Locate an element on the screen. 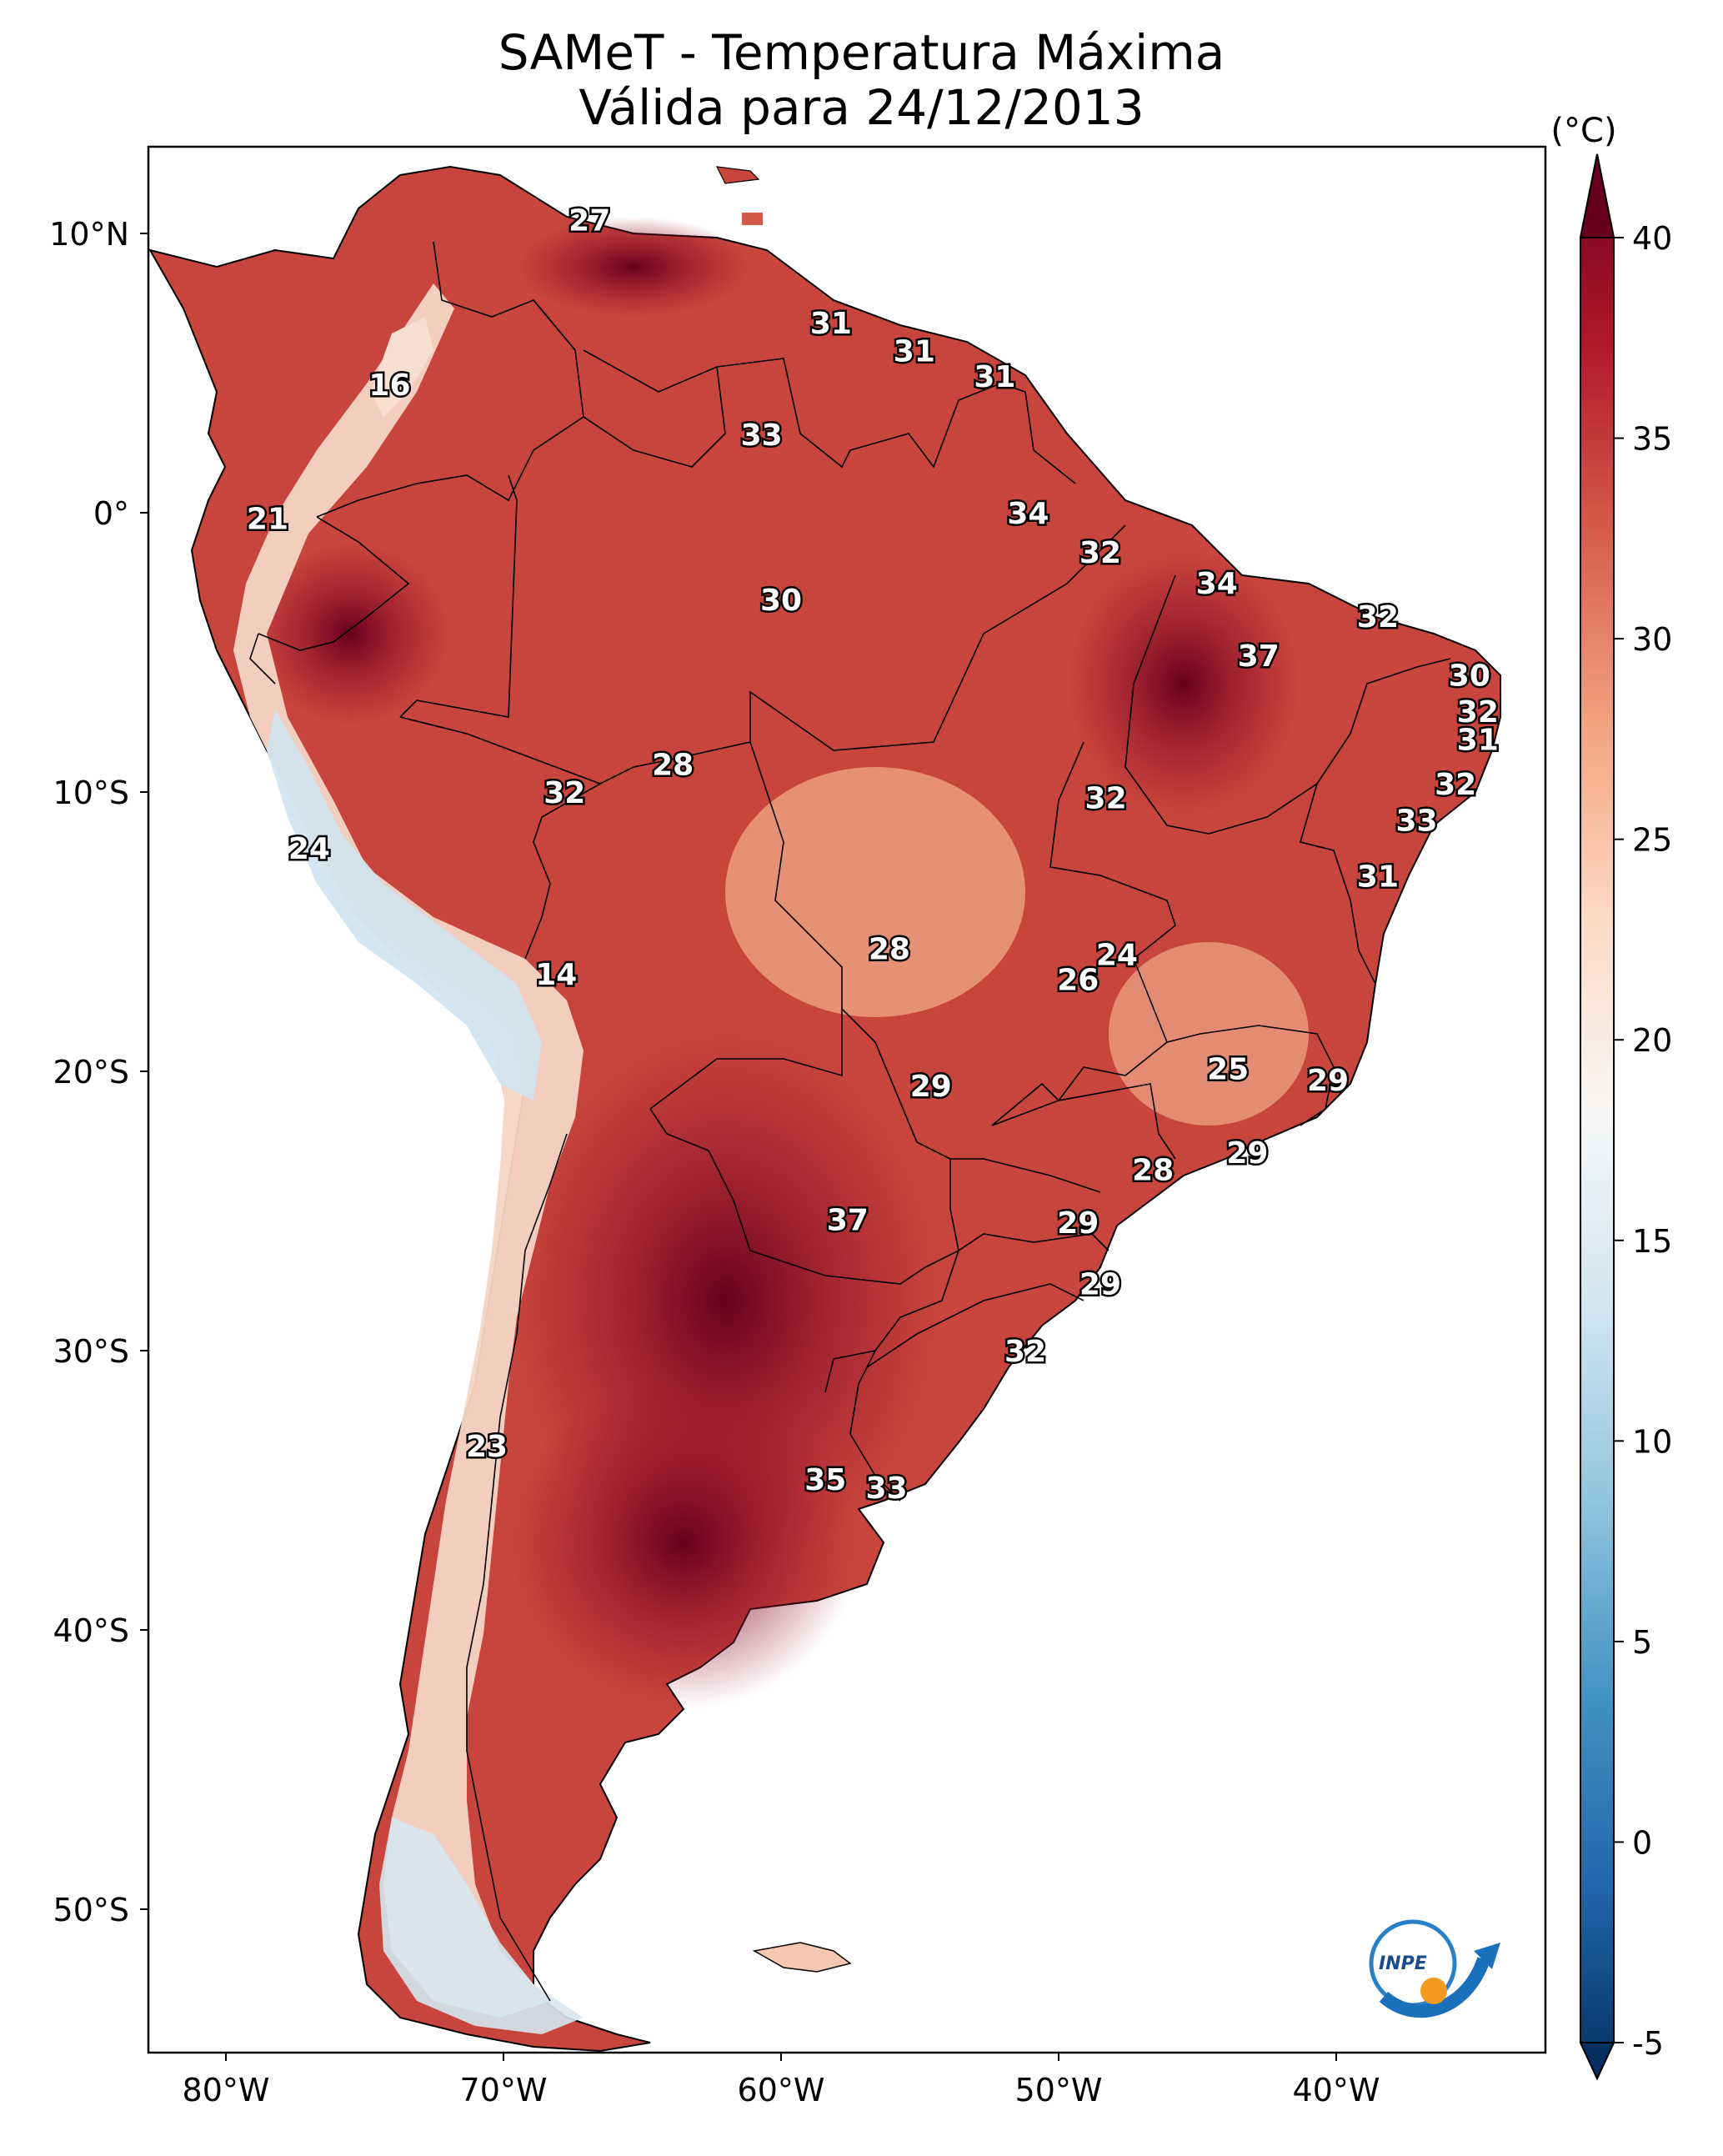  heat-core-pampas is located at coordinates (683, 1542).